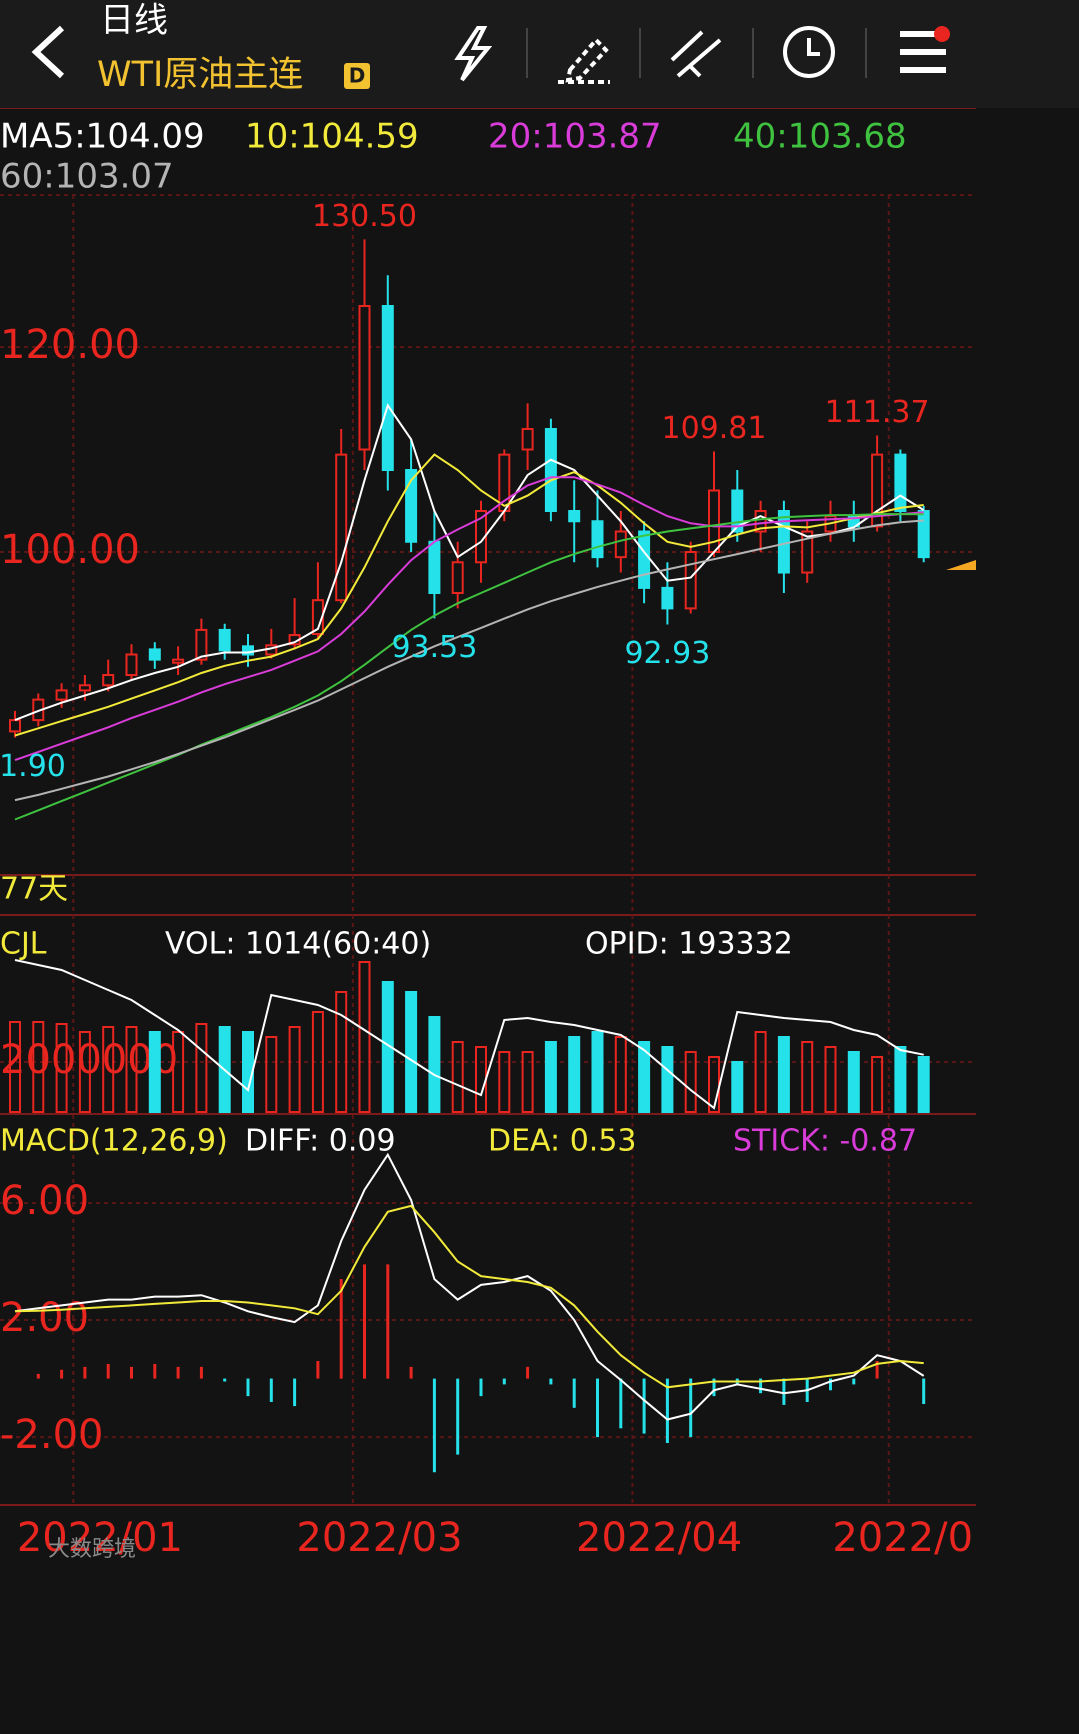  Describe the element at coordinates (434, 647) in the screenshot. I see `price-annotation: 93.53` at that location.